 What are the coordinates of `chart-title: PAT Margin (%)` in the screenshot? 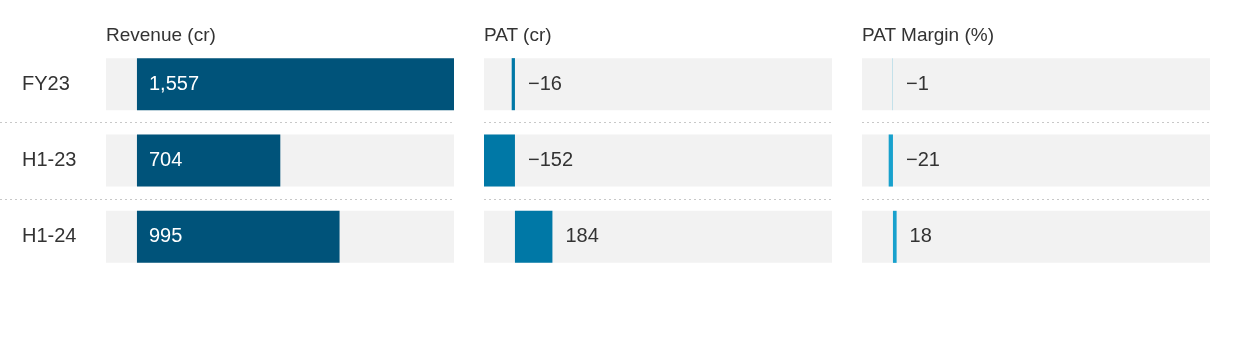 It's located at (928, 34).